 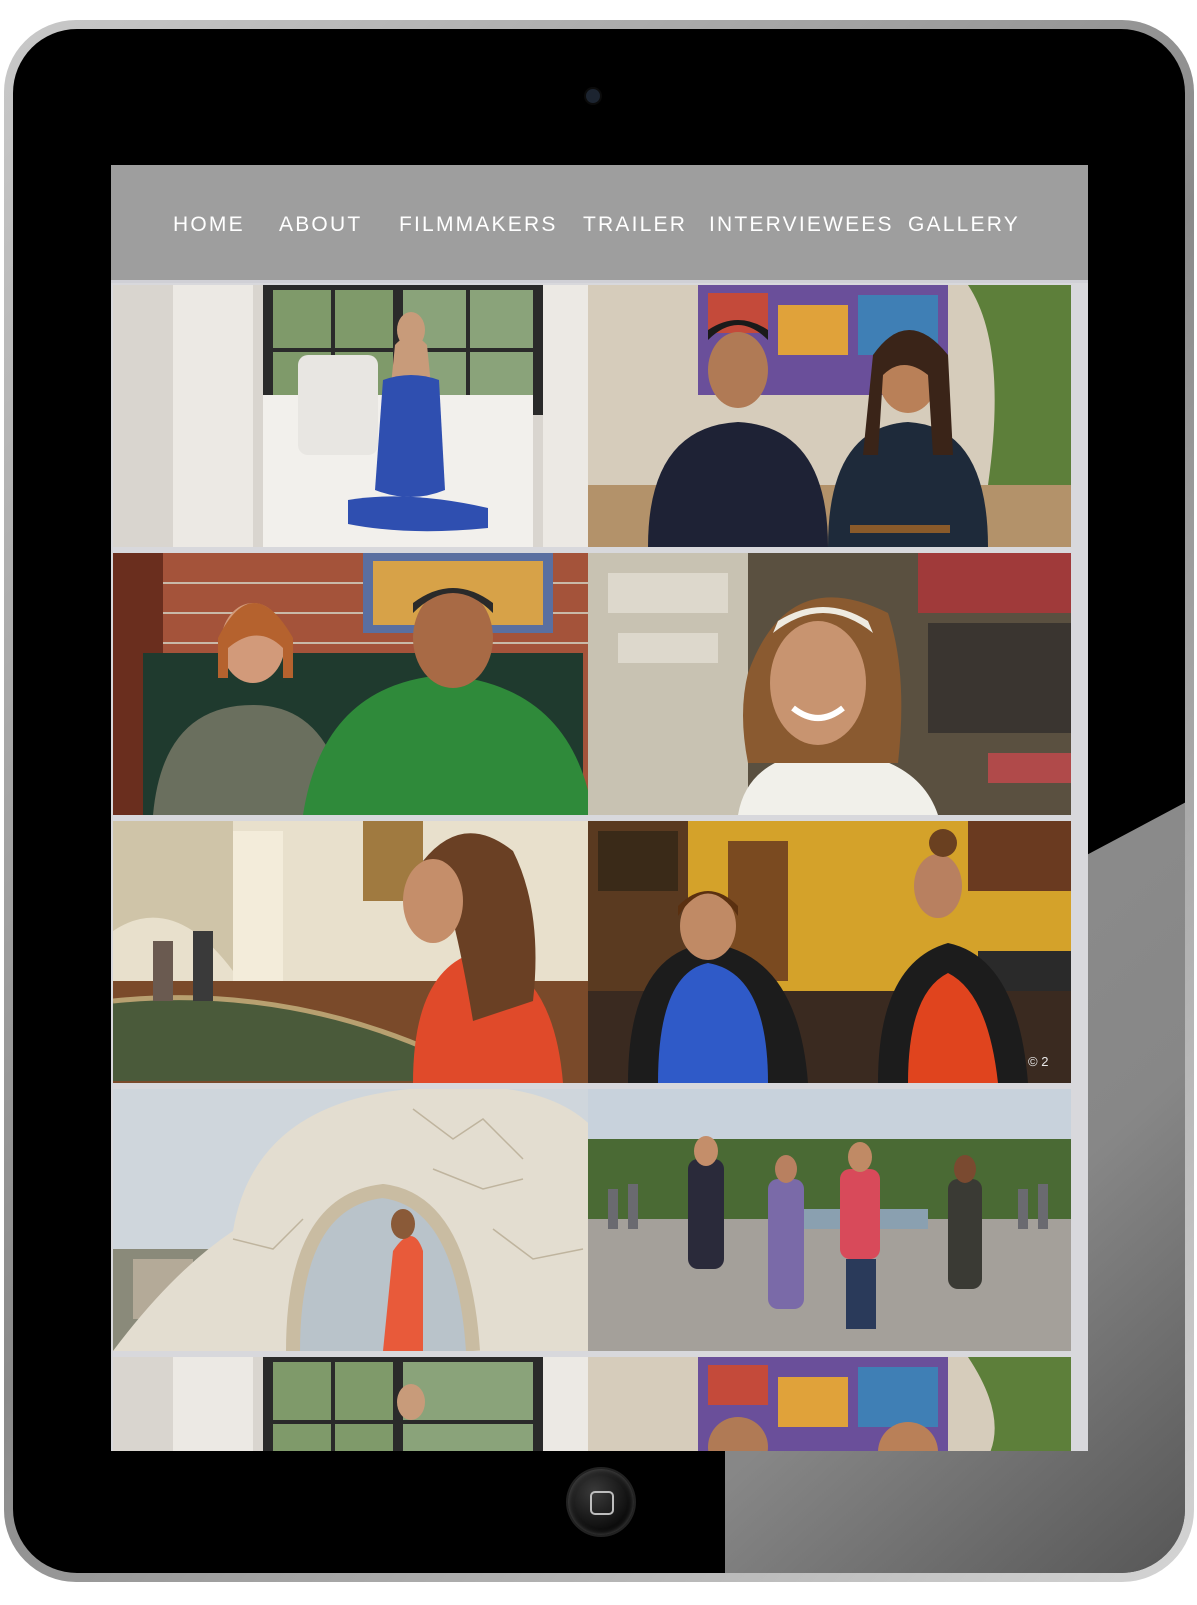 What do you see at coordinates (209, 224) in the screenshot?
I see `nav-home: HOME` at bounding box center [209, 224].